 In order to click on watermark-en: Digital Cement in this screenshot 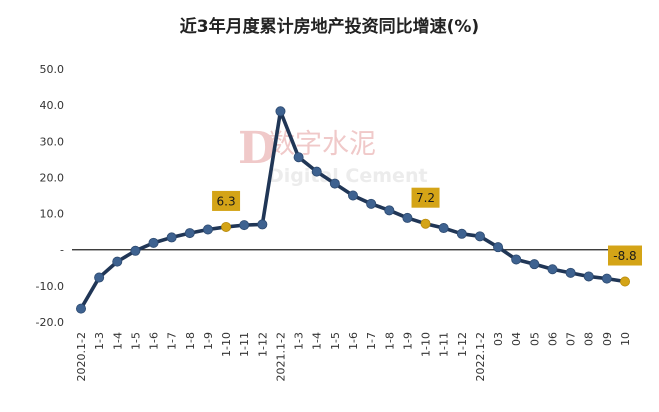, I will do `click(348, 176)`.